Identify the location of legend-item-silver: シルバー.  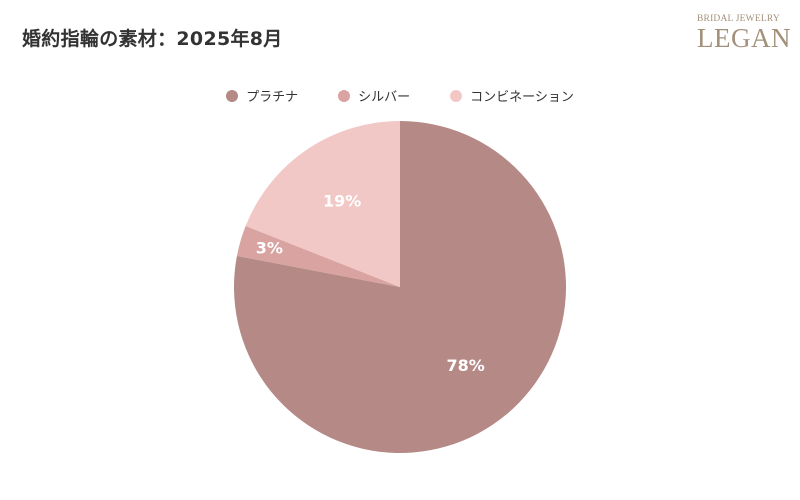
(374, 95).